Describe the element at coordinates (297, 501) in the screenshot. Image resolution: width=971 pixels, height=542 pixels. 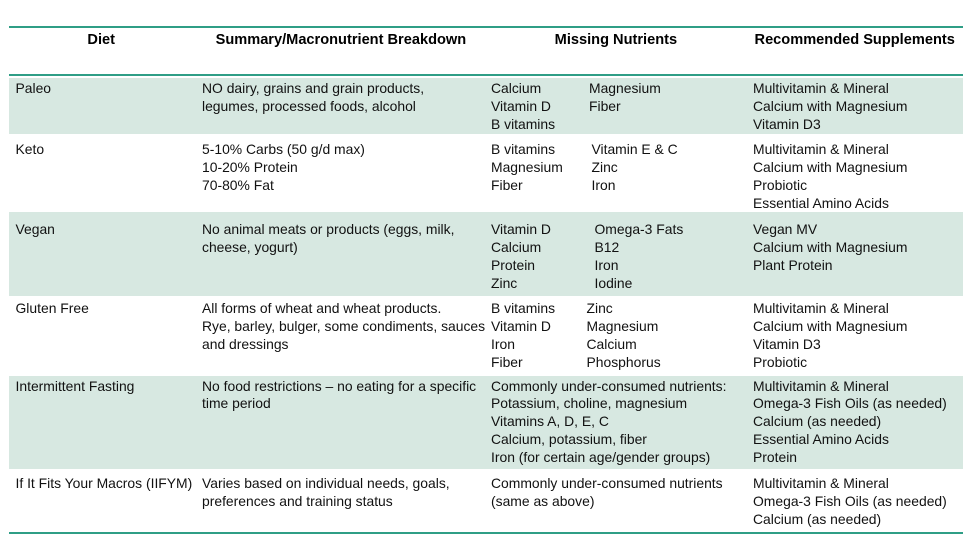
I see `cell-line: preferences and training status` at that location.